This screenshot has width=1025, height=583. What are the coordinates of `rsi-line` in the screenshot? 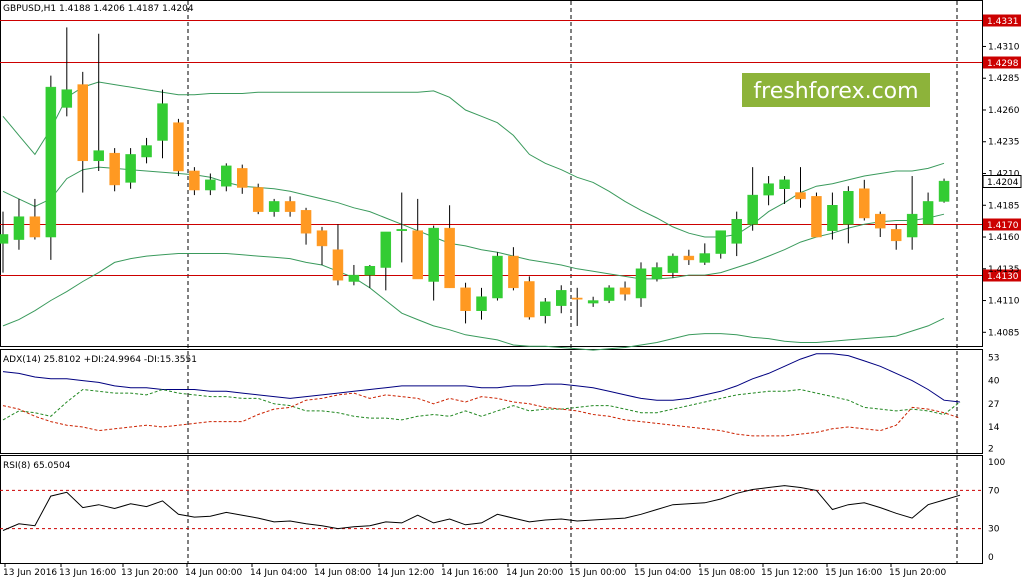 It's located at (481, 508).